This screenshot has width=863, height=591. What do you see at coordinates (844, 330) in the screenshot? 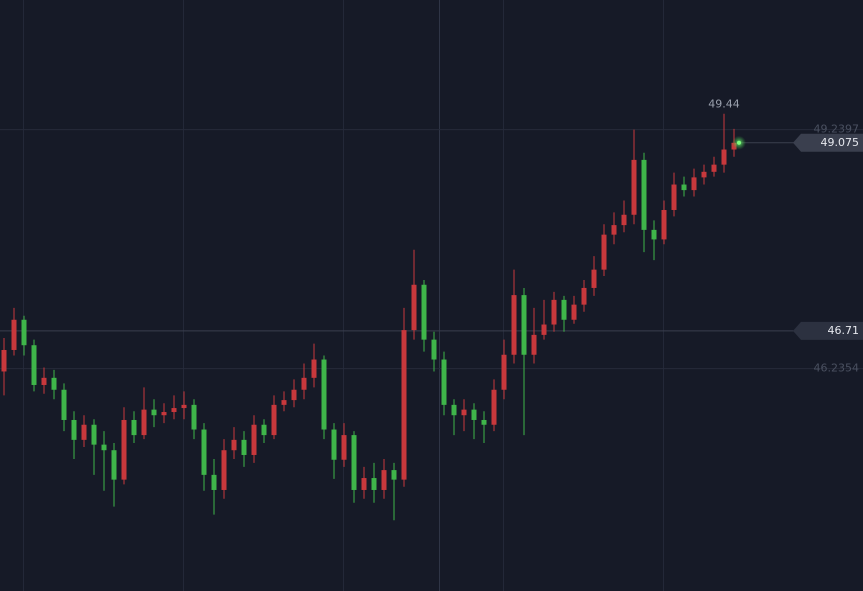
I see `price-label: 46.71` at bounding box center [844, 330].